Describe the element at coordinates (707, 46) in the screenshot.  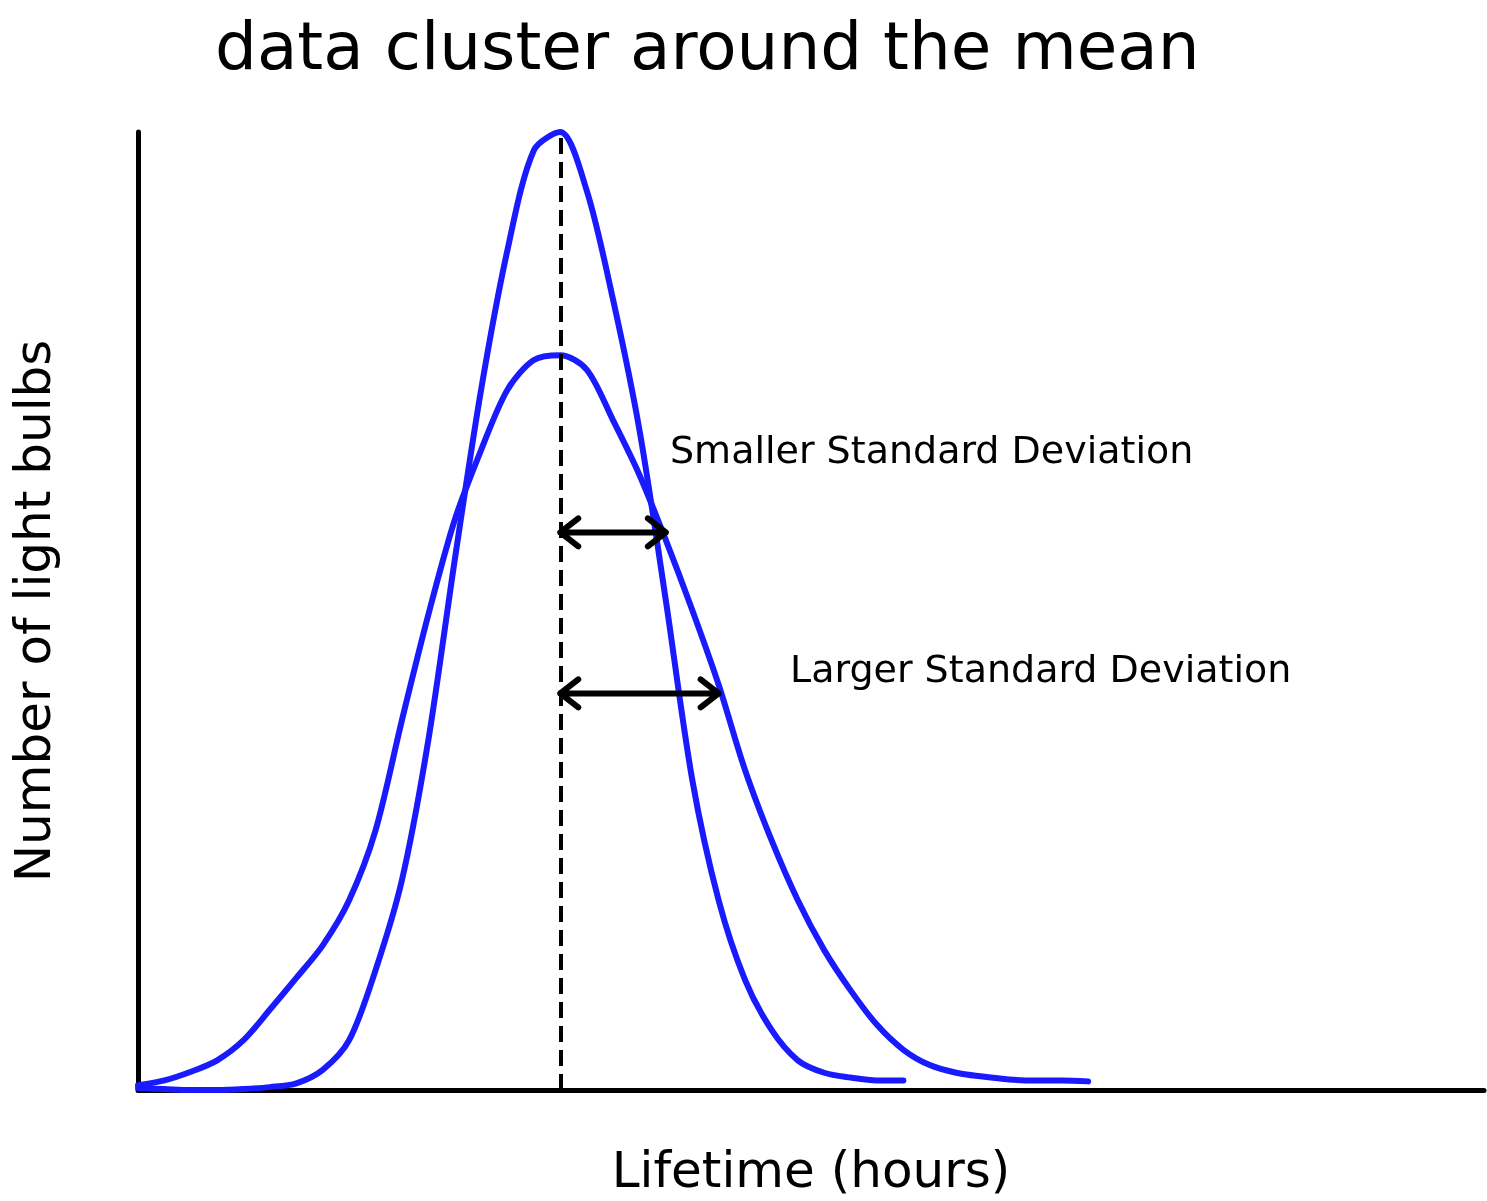
I see `chart-title: data cluster around the mean` at that location.